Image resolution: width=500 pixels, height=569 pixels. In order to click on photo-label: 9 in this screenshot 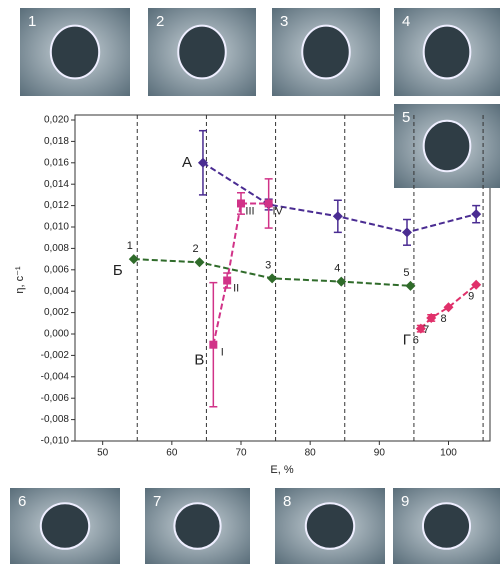, I will do `click(405, 501)`.